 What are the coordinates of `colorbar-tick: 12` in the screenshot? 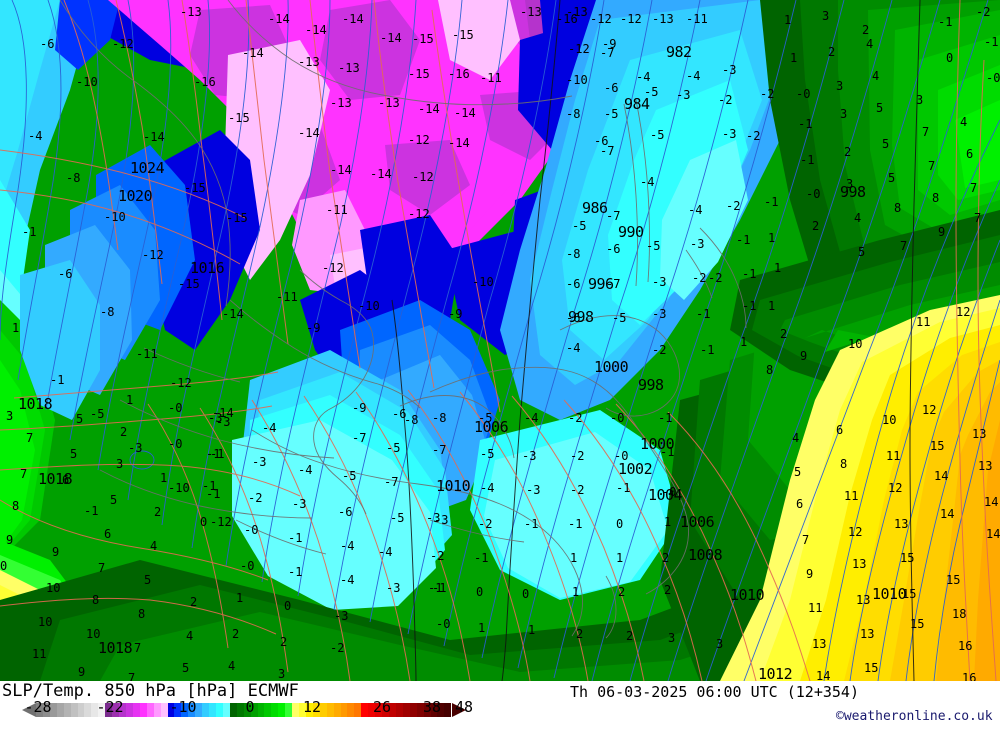 It's located at (312, 707).